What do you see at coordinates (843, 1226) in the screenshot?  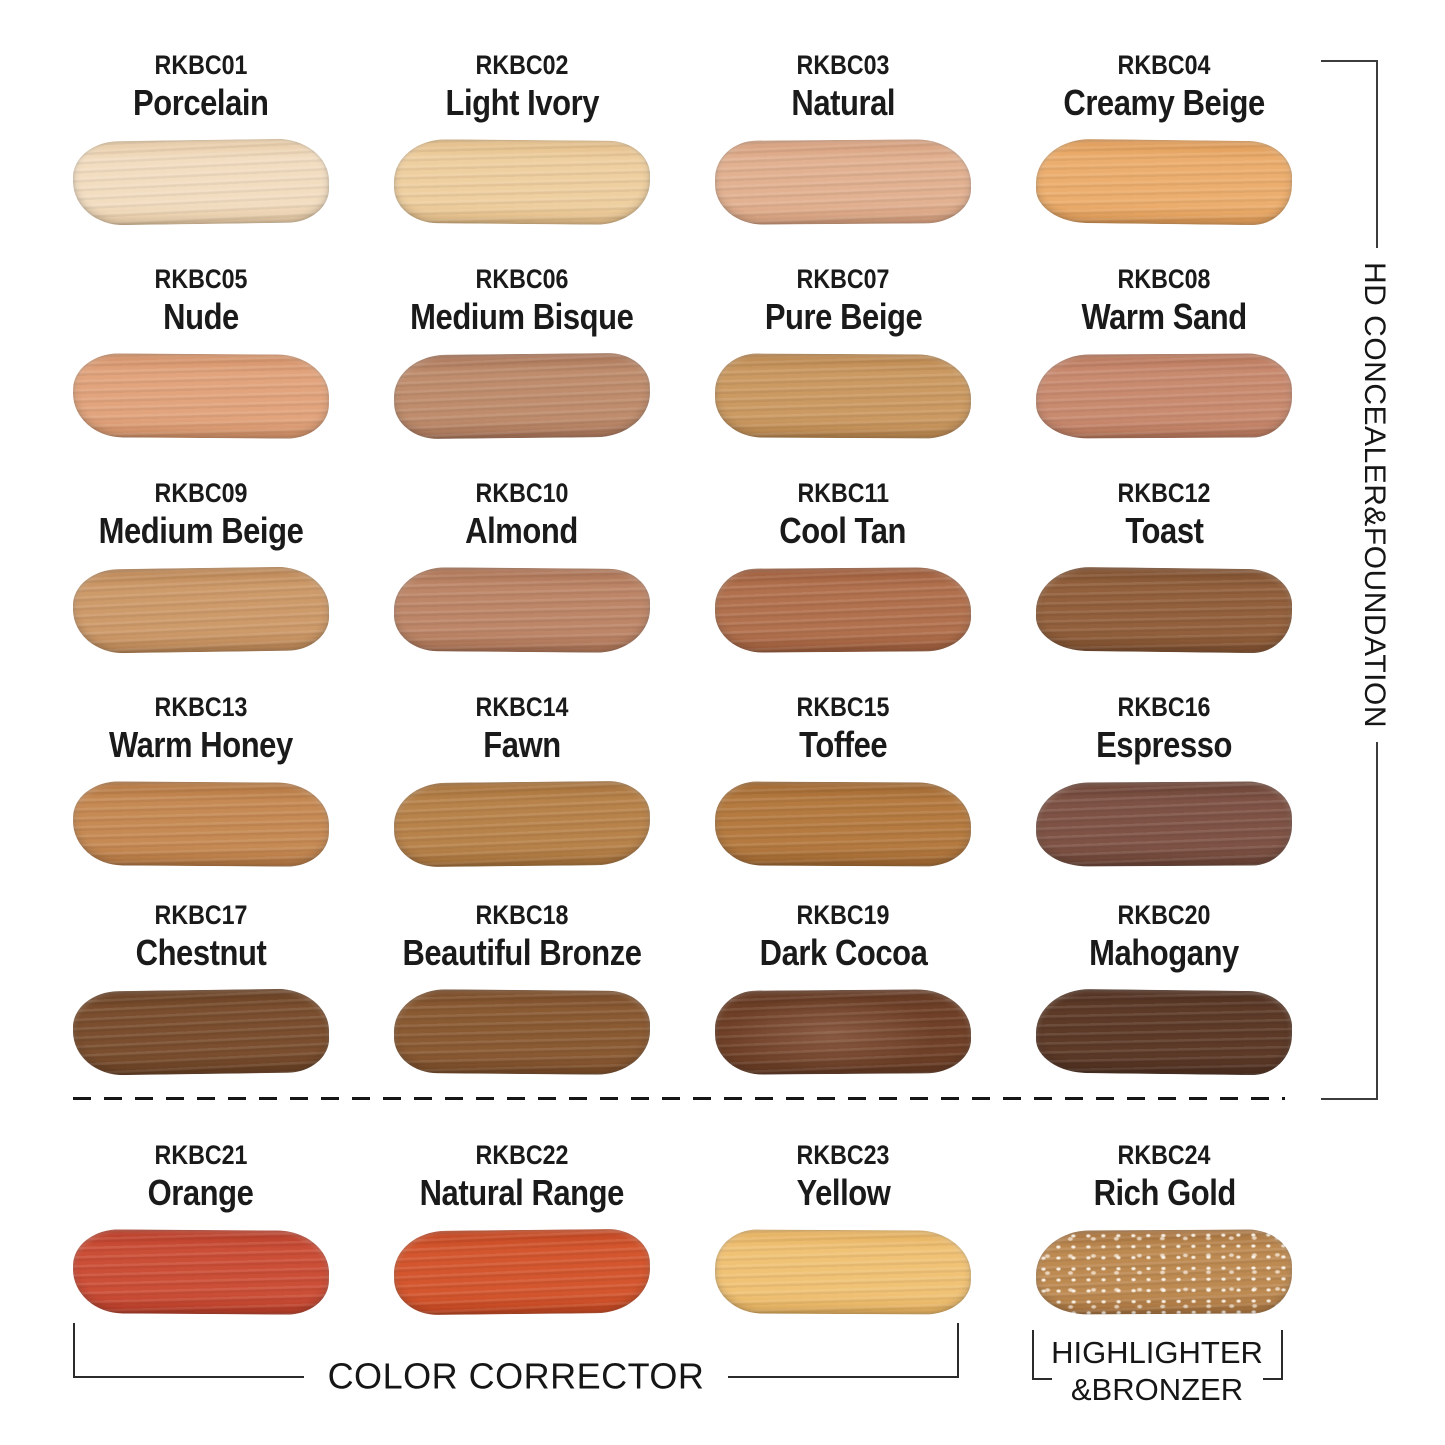 I see `shade-cell-rkbc23: RKBC23 Yellow` at bounding box center [843, 1226].